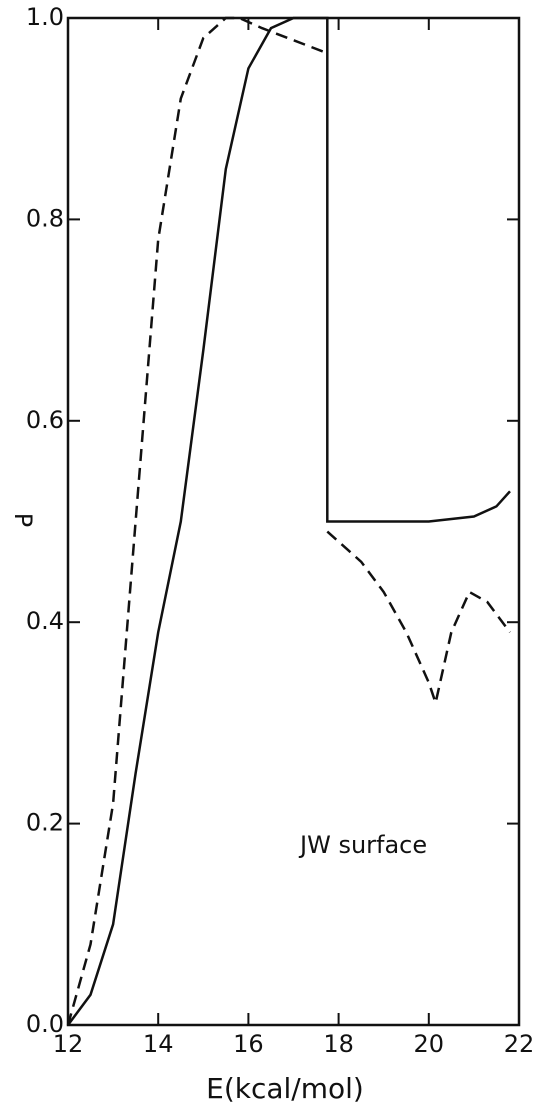 The height and width of the screenshot is (1111, 545). I want to click on y-axis-label: P, so click(23, 520).